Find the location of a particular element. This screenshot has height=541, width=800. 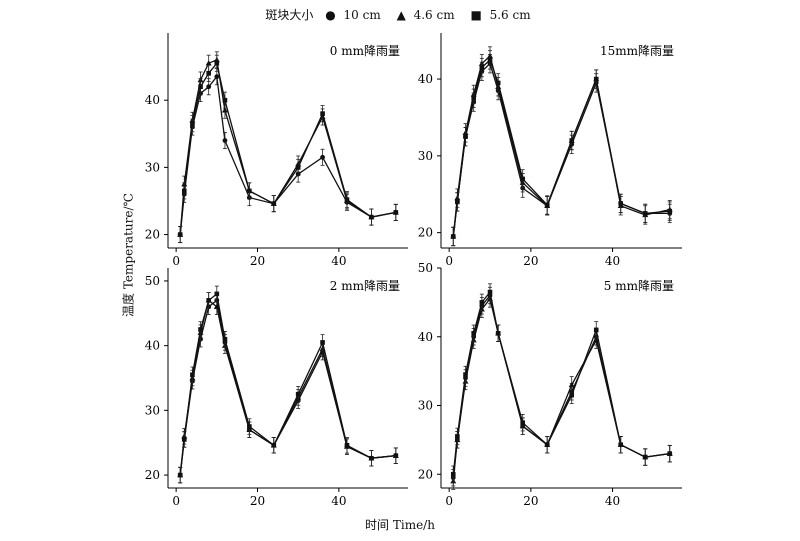

legend-item-triangle: ▲ 4.6 cm is located at coordinates (425, 15).